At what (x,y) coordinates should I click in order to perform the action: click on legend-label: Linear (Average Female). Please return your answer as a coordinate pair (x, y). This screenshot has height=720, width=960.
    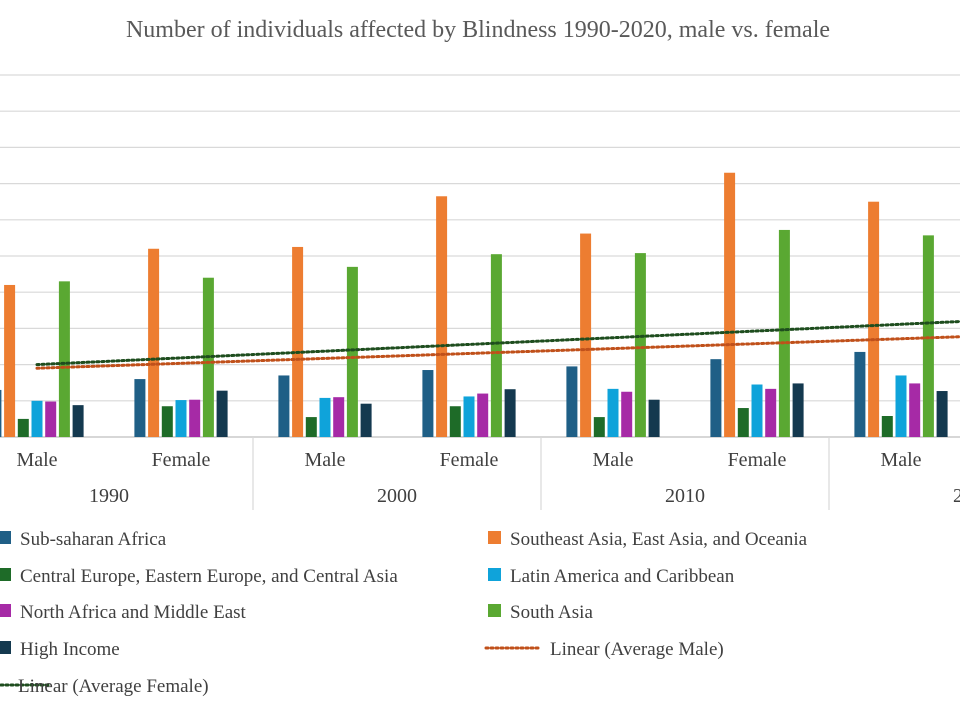
    Looking at the image, I should click on (113, 686).